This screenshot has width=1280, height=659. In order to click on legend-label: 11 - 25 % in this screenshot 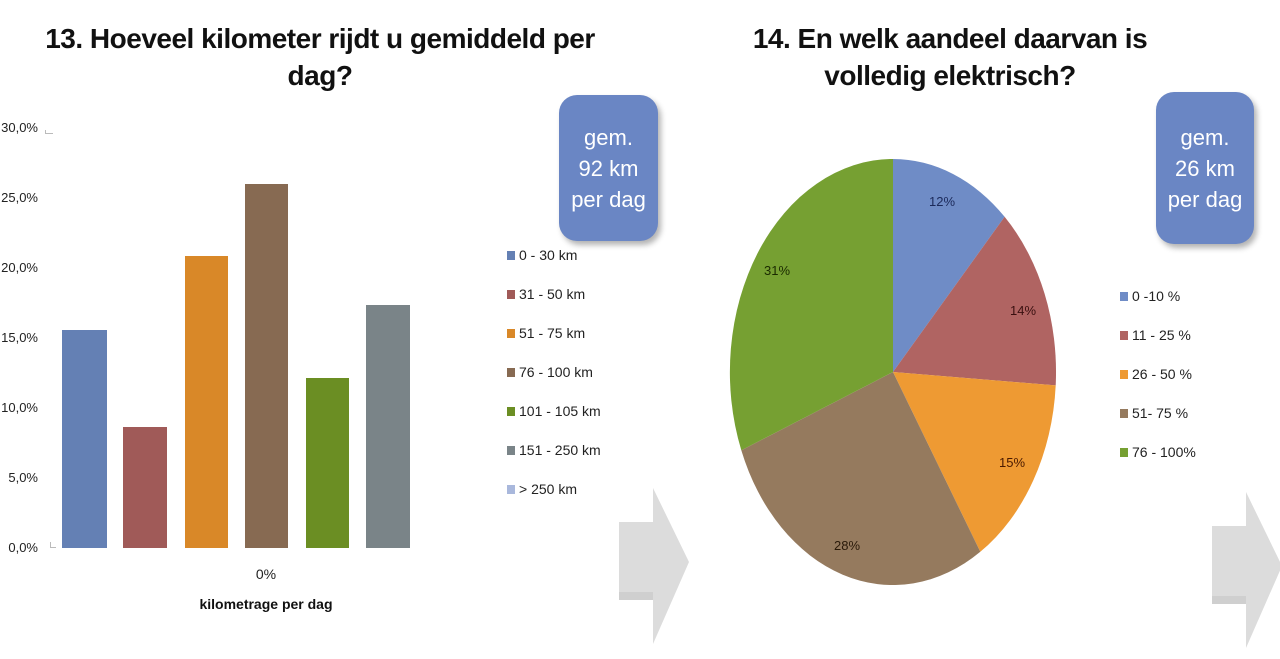, I will do `click(1161, 335)`.